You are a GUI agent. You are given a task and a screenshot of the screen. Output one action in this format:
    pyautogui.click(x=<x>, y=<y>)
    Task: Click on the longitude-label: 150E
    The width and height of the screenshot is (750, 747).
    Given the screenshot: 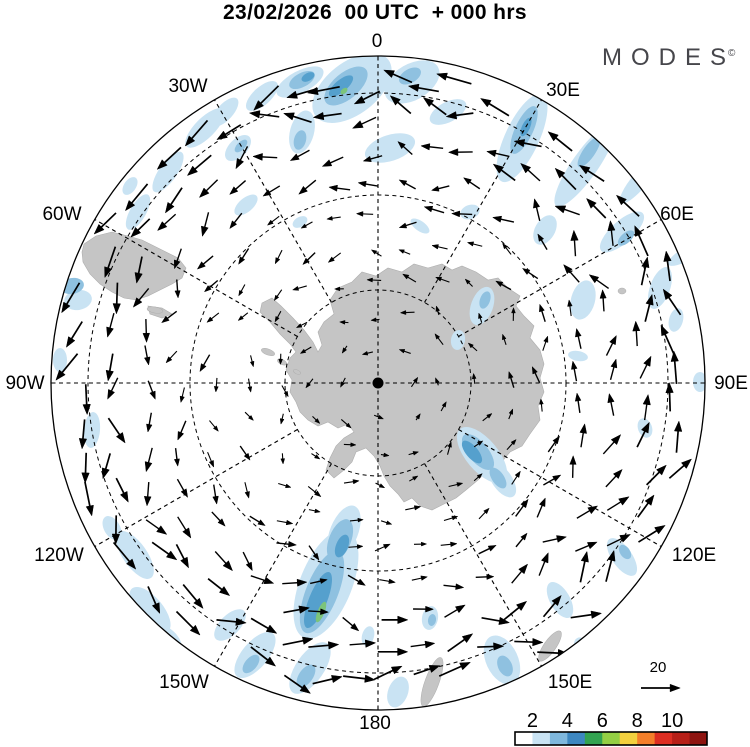 What is the action you would take?
    pyautogui.click(x=570, y=682)
    